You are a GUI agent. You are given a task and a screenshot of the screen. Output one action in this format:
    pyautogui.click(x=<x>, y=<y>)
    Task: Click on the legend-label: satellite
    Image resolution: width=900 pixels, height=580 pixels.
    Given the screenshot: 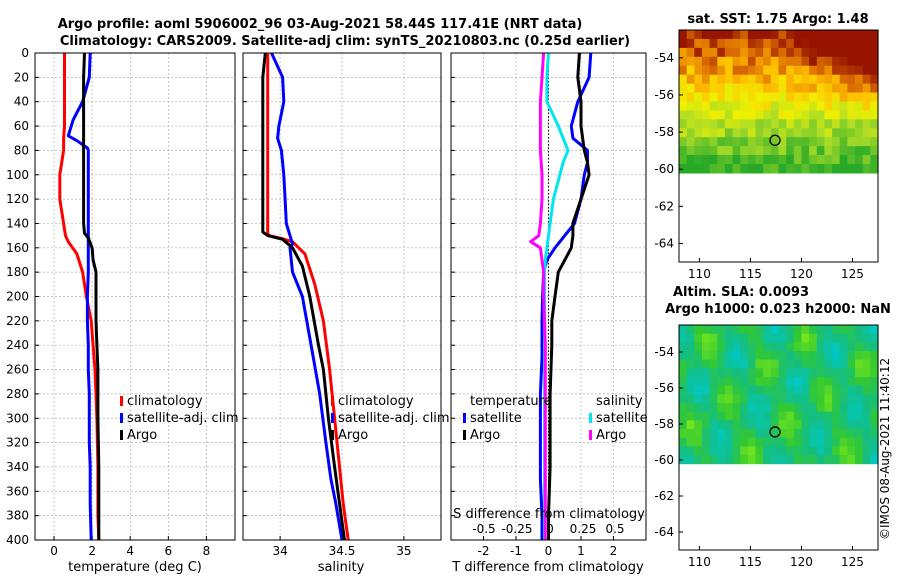 What is the action you would take?
    pyautogui.click(x=496, y=418)
    